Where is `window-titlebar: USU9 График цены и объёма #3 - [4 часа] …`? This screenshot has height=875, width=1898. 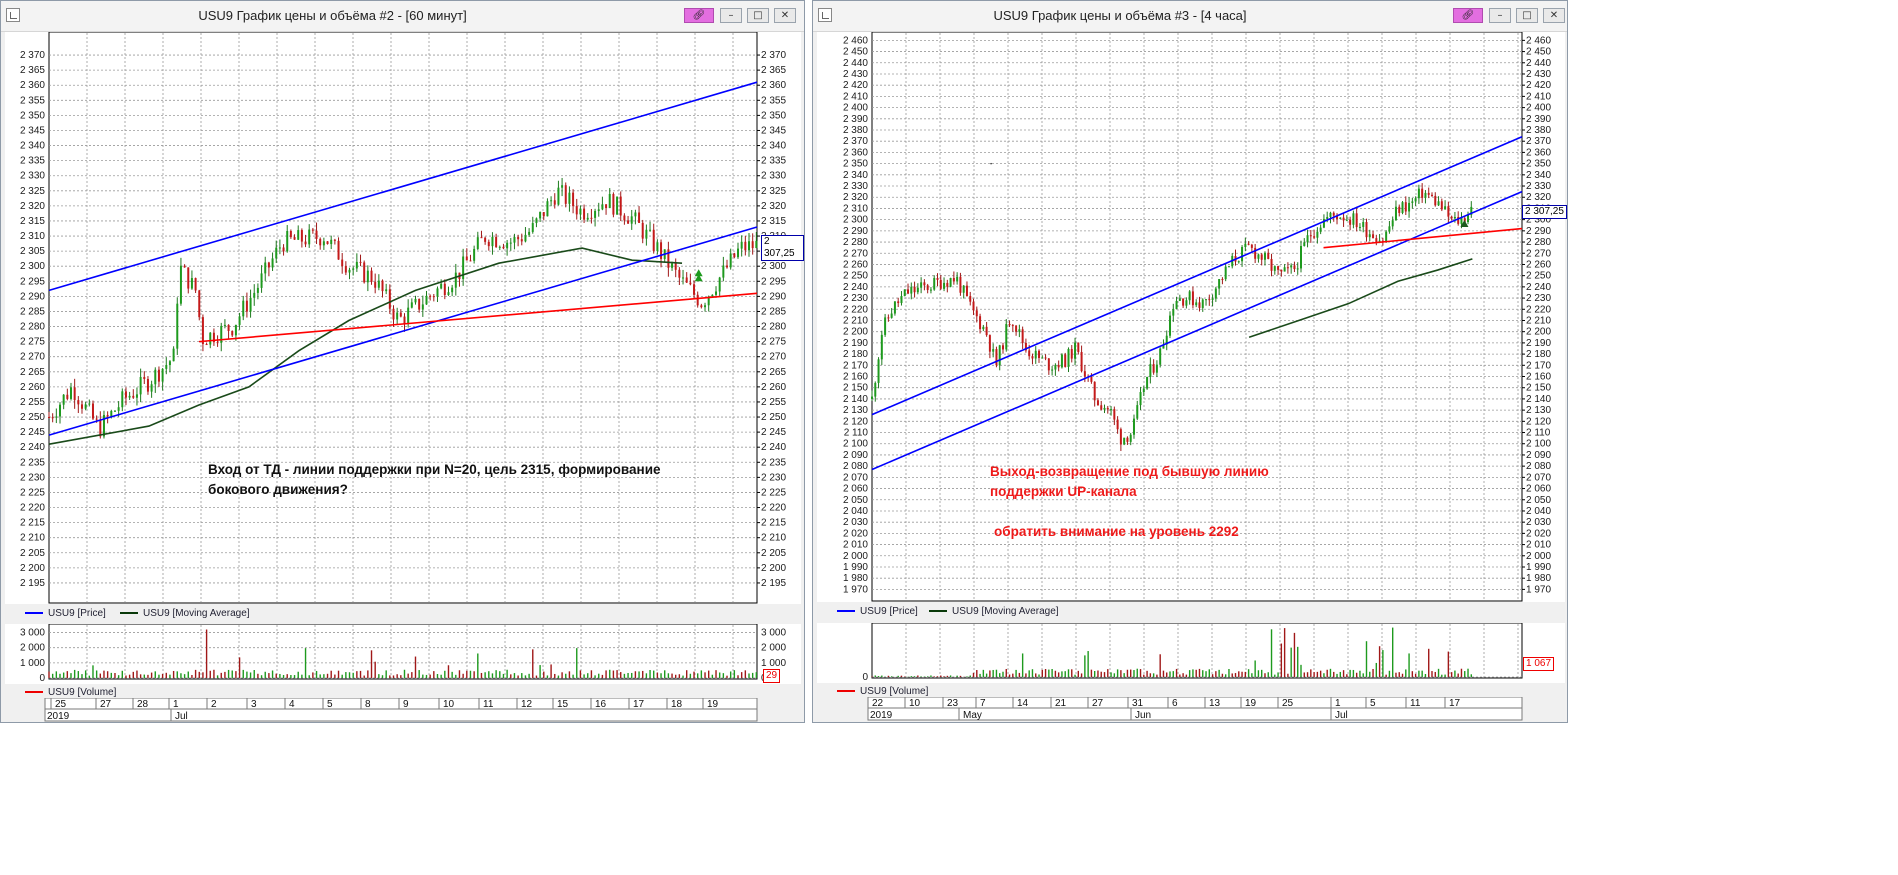 window-titlebar: USU9 График цены и объёма #3 - [4 часа] … is located at coordinates (1190, 16).